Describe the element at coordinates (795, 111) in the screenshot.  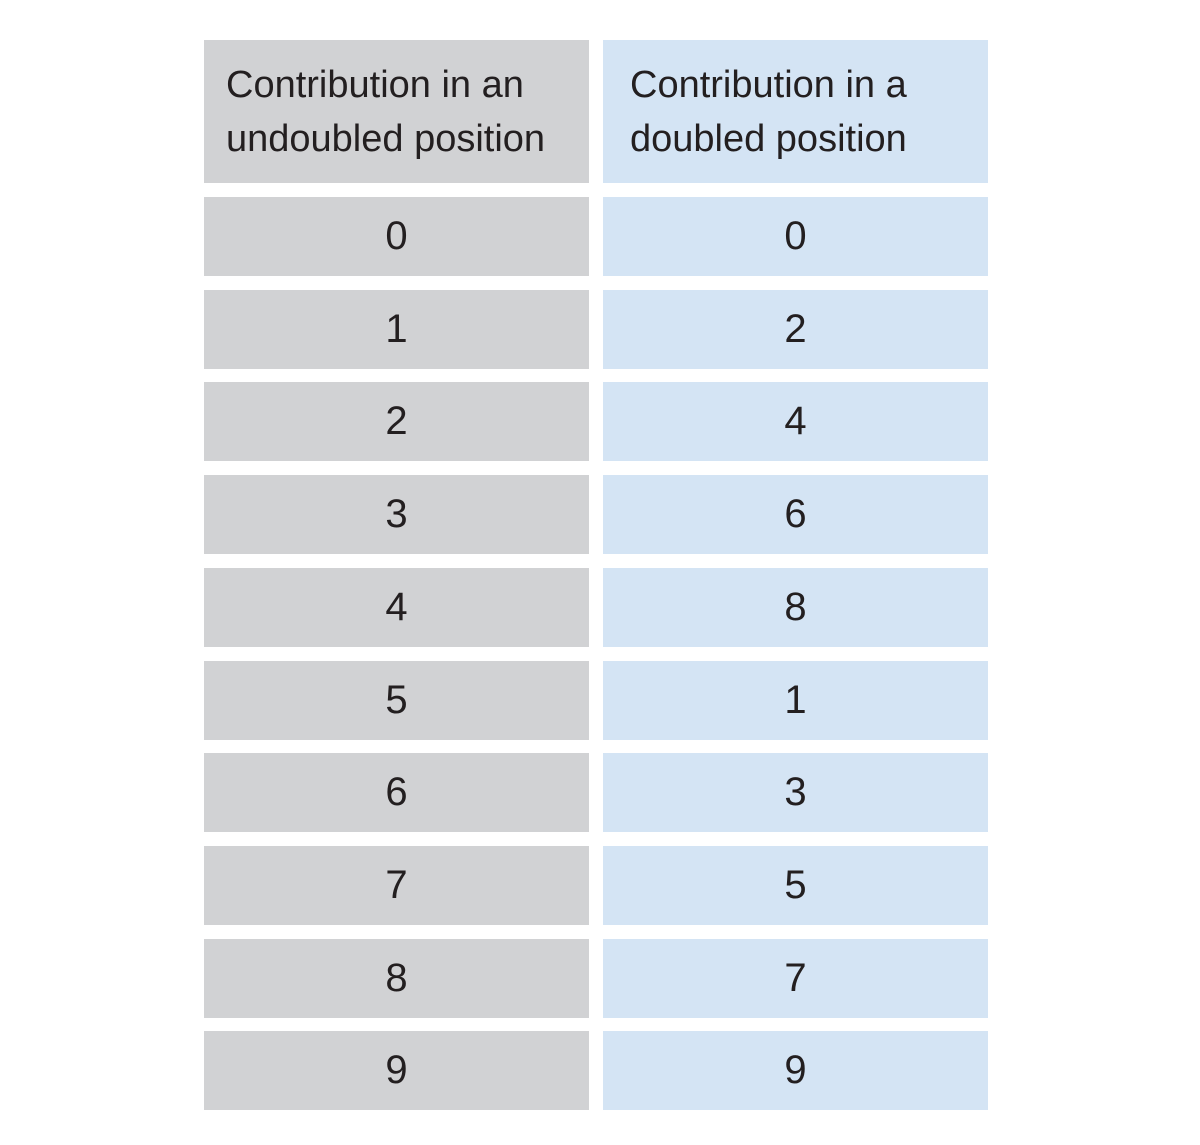
I see `header-cell: Contribution in a doubled position` at that location.